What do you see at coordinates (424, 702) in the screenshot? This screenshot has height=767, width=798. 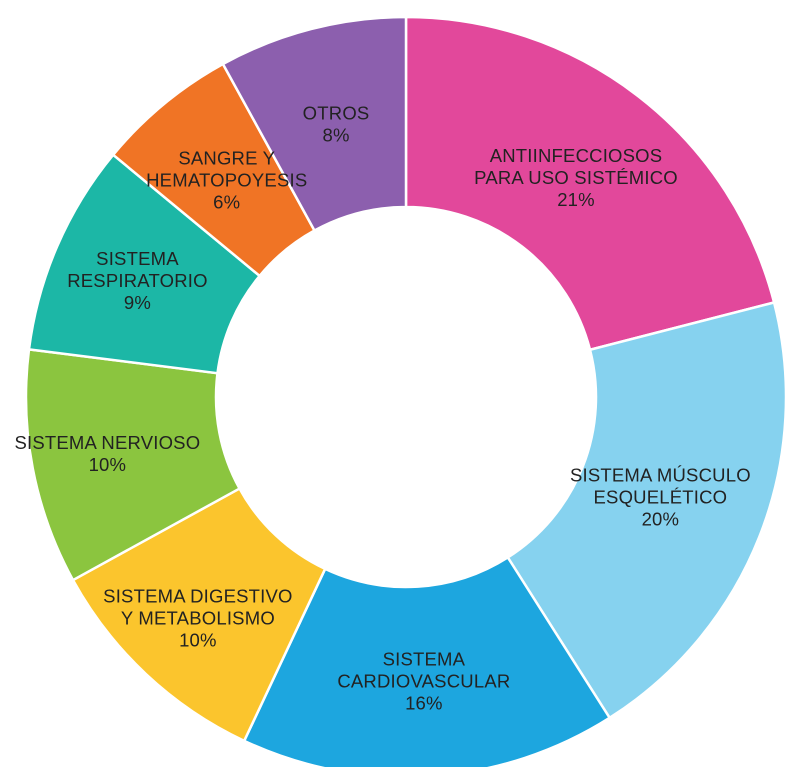 I see `slice-percent-label: 16%` at bounding box center [424, 702].